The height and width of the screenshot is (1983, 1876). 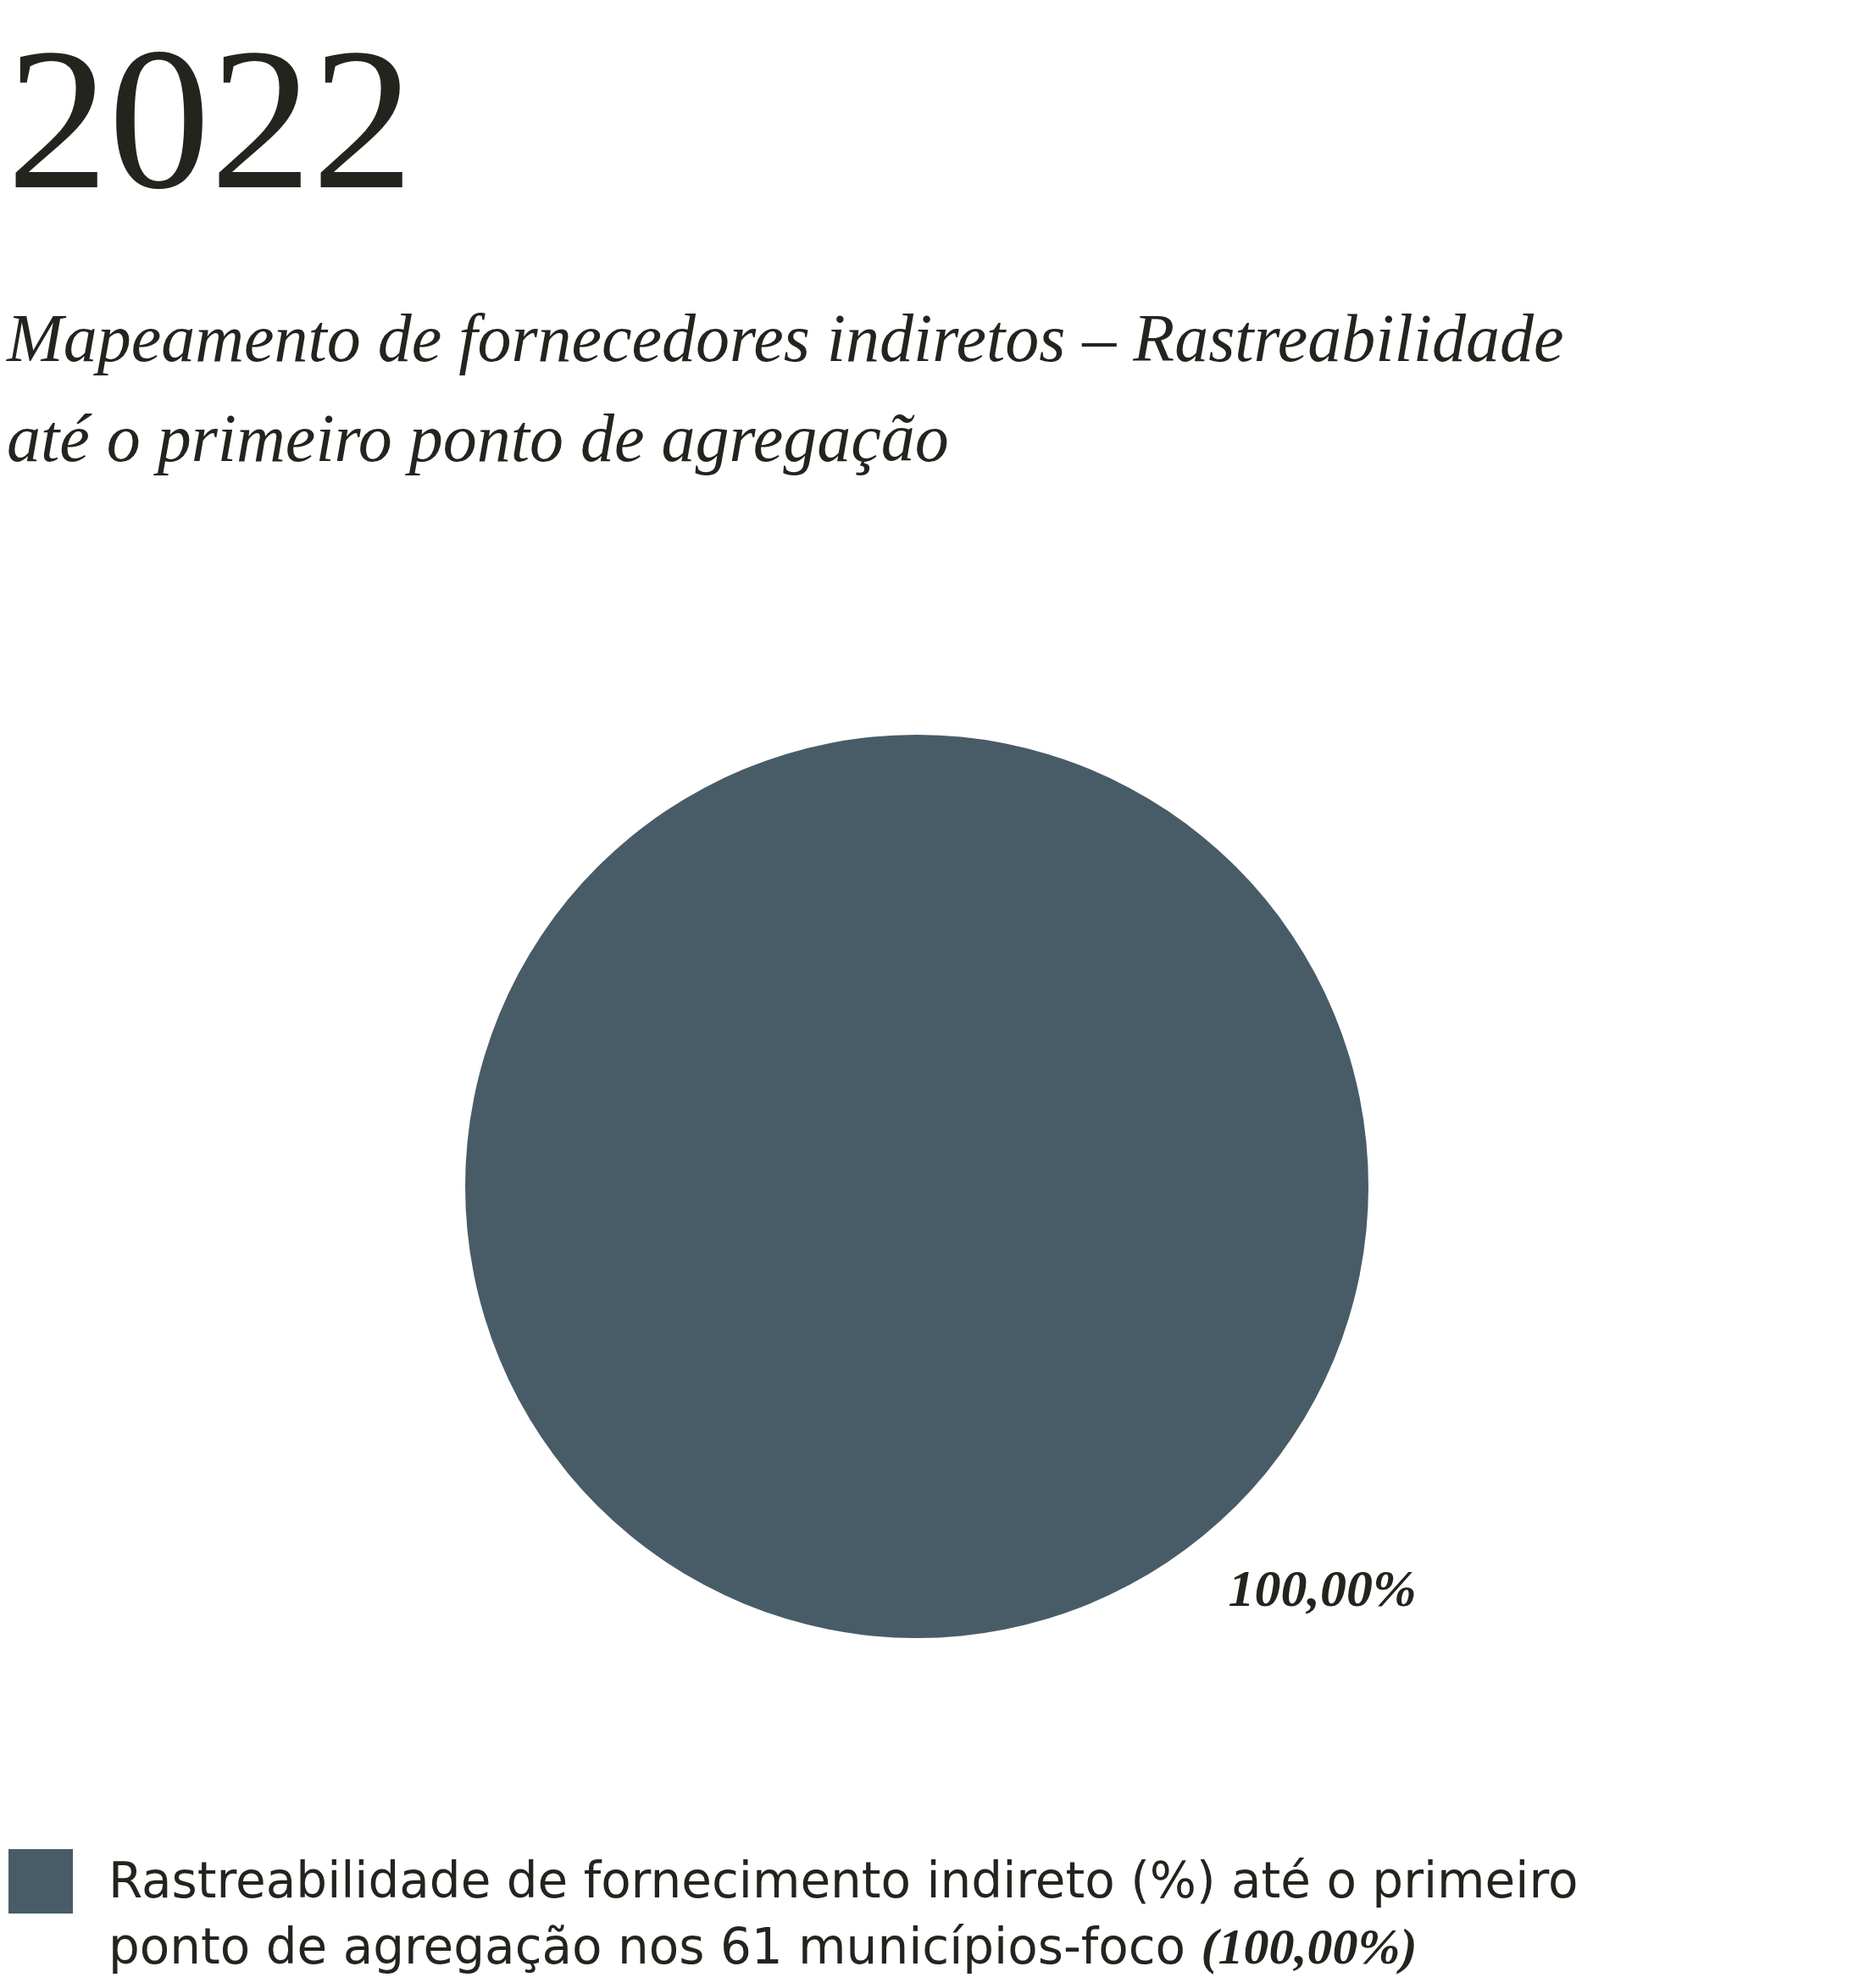 I want to click on legend-label: Rastreabilidade de fornecimento indireto (%) até o primeiro ponto de agregação nos 61 municípios-foco (100,00%), so click(x=843, y=1914).